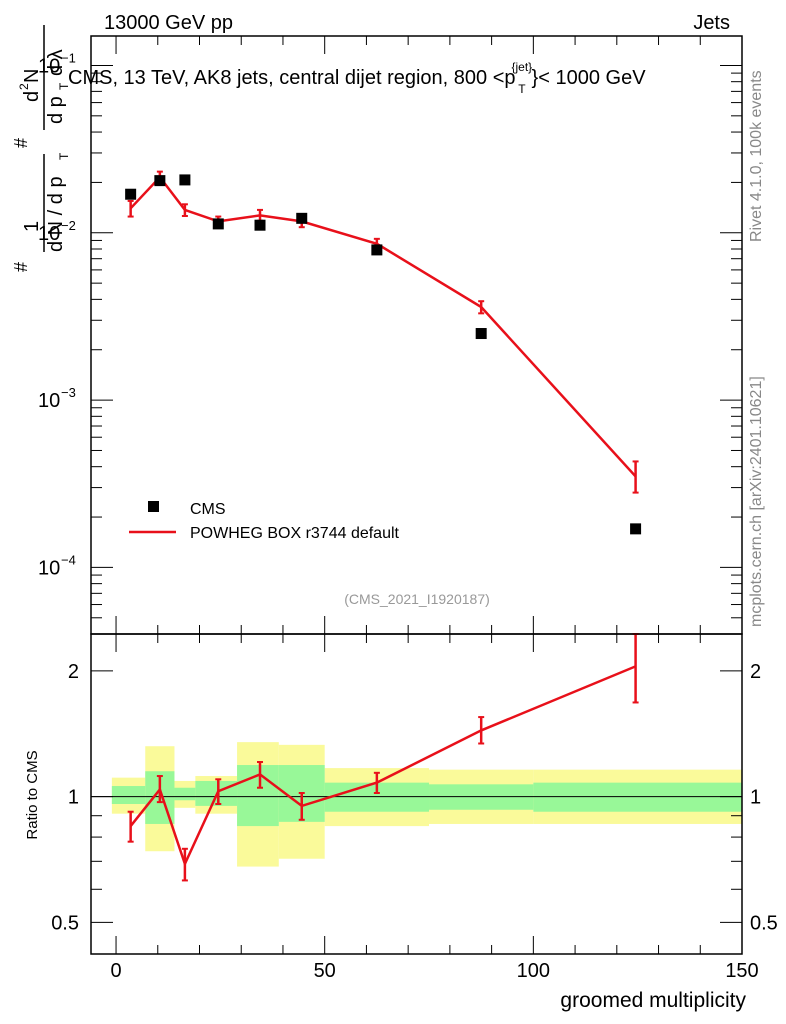 The height and width of the screenshot is (1024, 786). Describe the element at coordinates (755, 672) in the screenshot. I see `ratio-ytick-label-right: 2` at that location.